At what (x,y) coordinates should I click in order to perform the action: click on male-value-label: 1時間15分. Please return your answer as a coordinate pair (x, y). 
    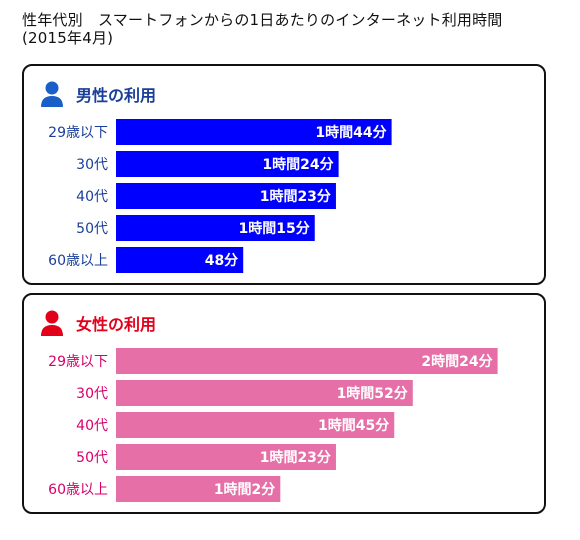
    Looking at the image, I should click on (274, 228).